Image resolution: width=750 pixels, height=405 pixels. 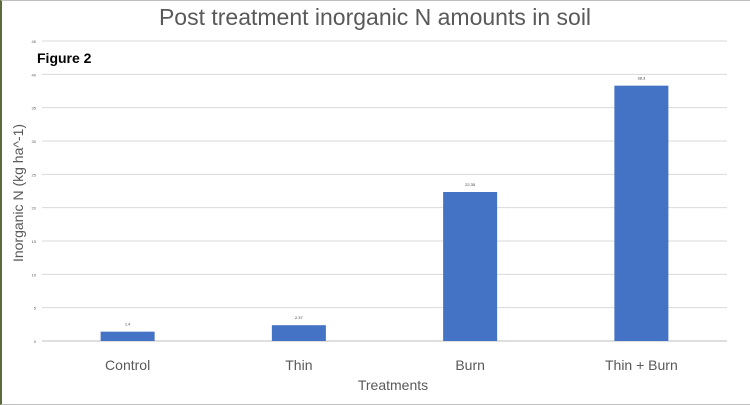 I want to click on y-tick-label: 15, so click(x=34, y=241).